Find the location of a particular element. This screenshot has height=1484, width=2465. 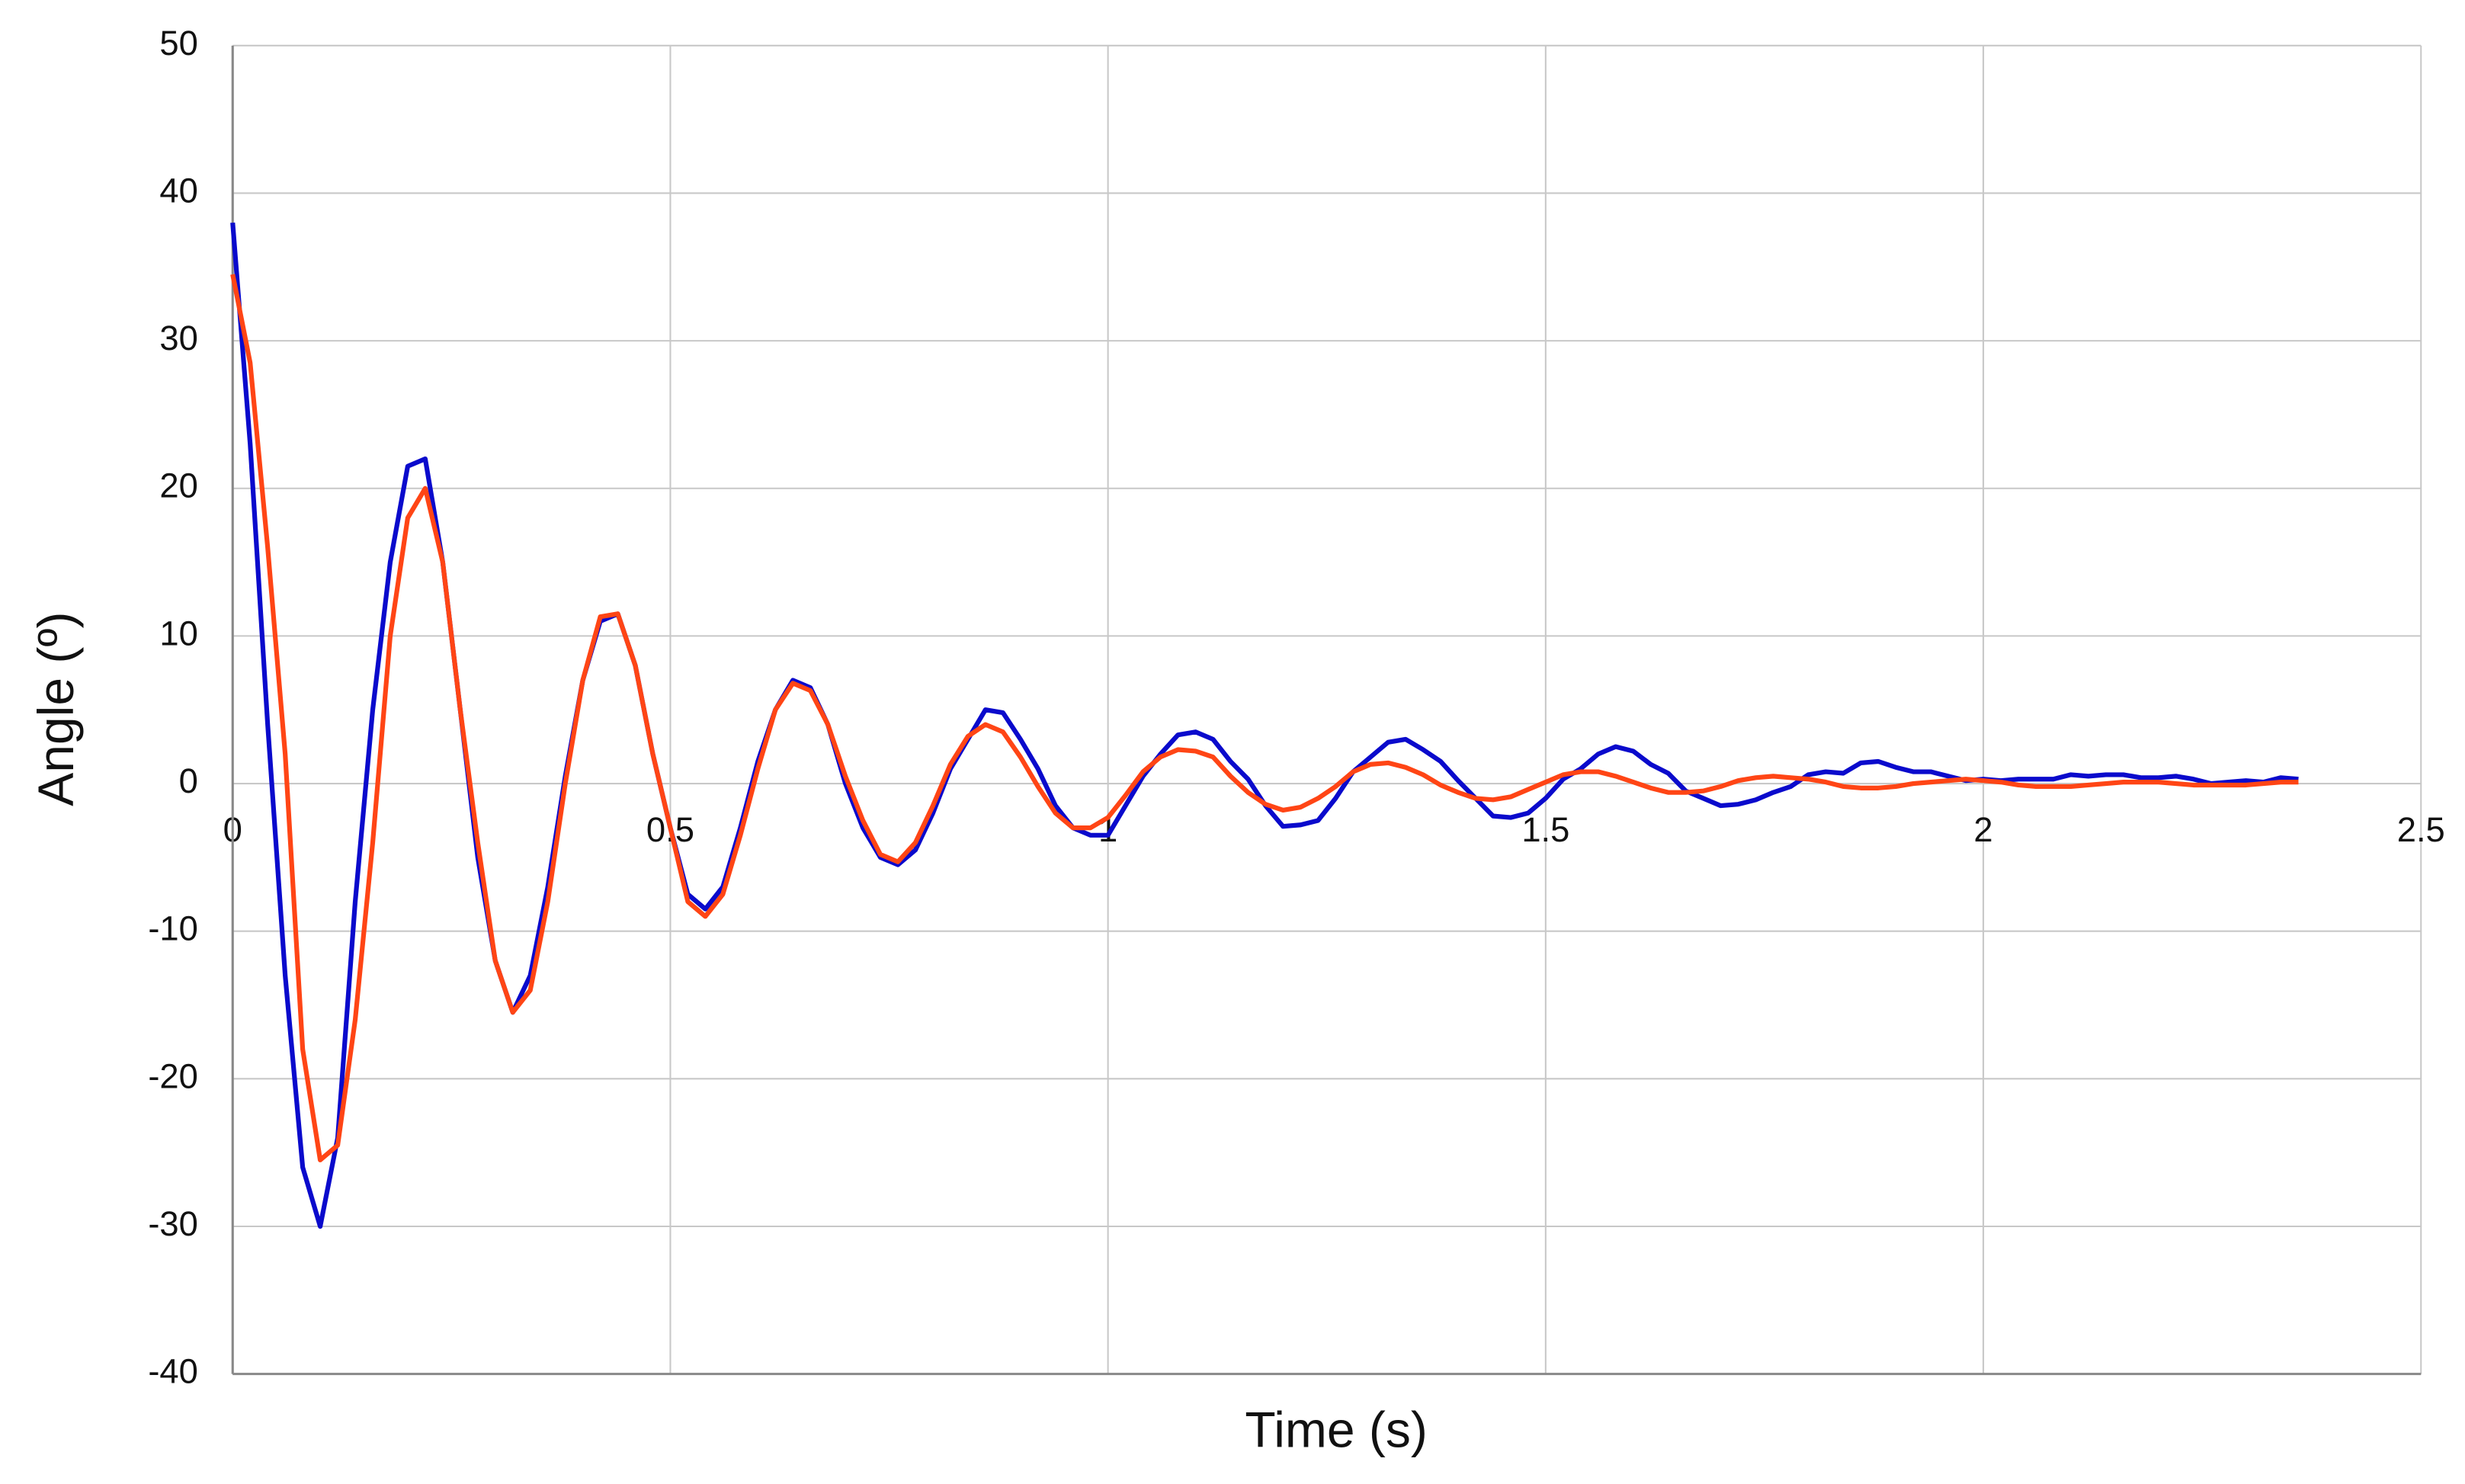

y-tick-label: 10 is located at coordinates (178, 633).